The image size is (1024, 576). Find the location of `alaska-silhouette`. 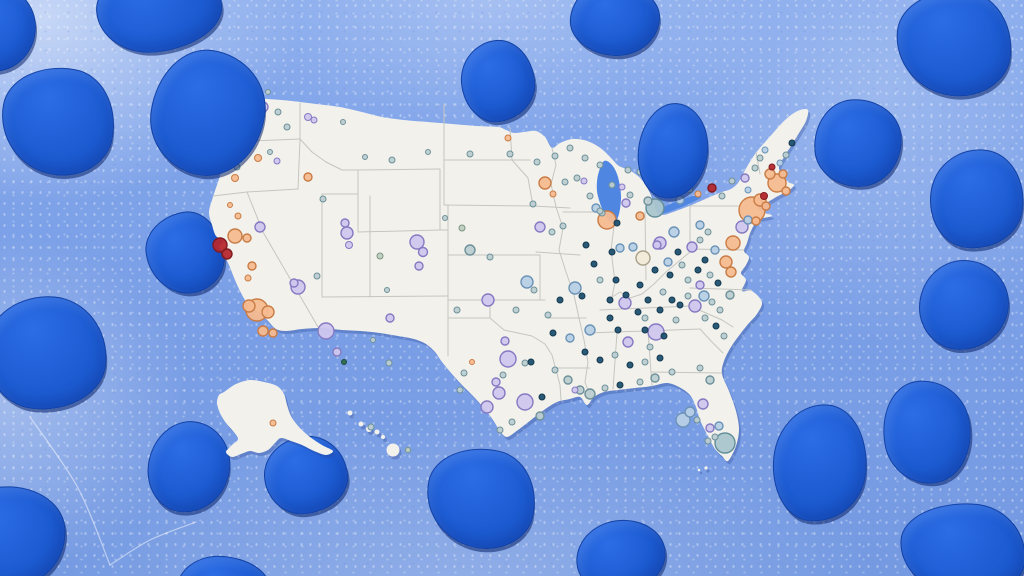

alaska-silhouette is located at coordinates (275, 418).